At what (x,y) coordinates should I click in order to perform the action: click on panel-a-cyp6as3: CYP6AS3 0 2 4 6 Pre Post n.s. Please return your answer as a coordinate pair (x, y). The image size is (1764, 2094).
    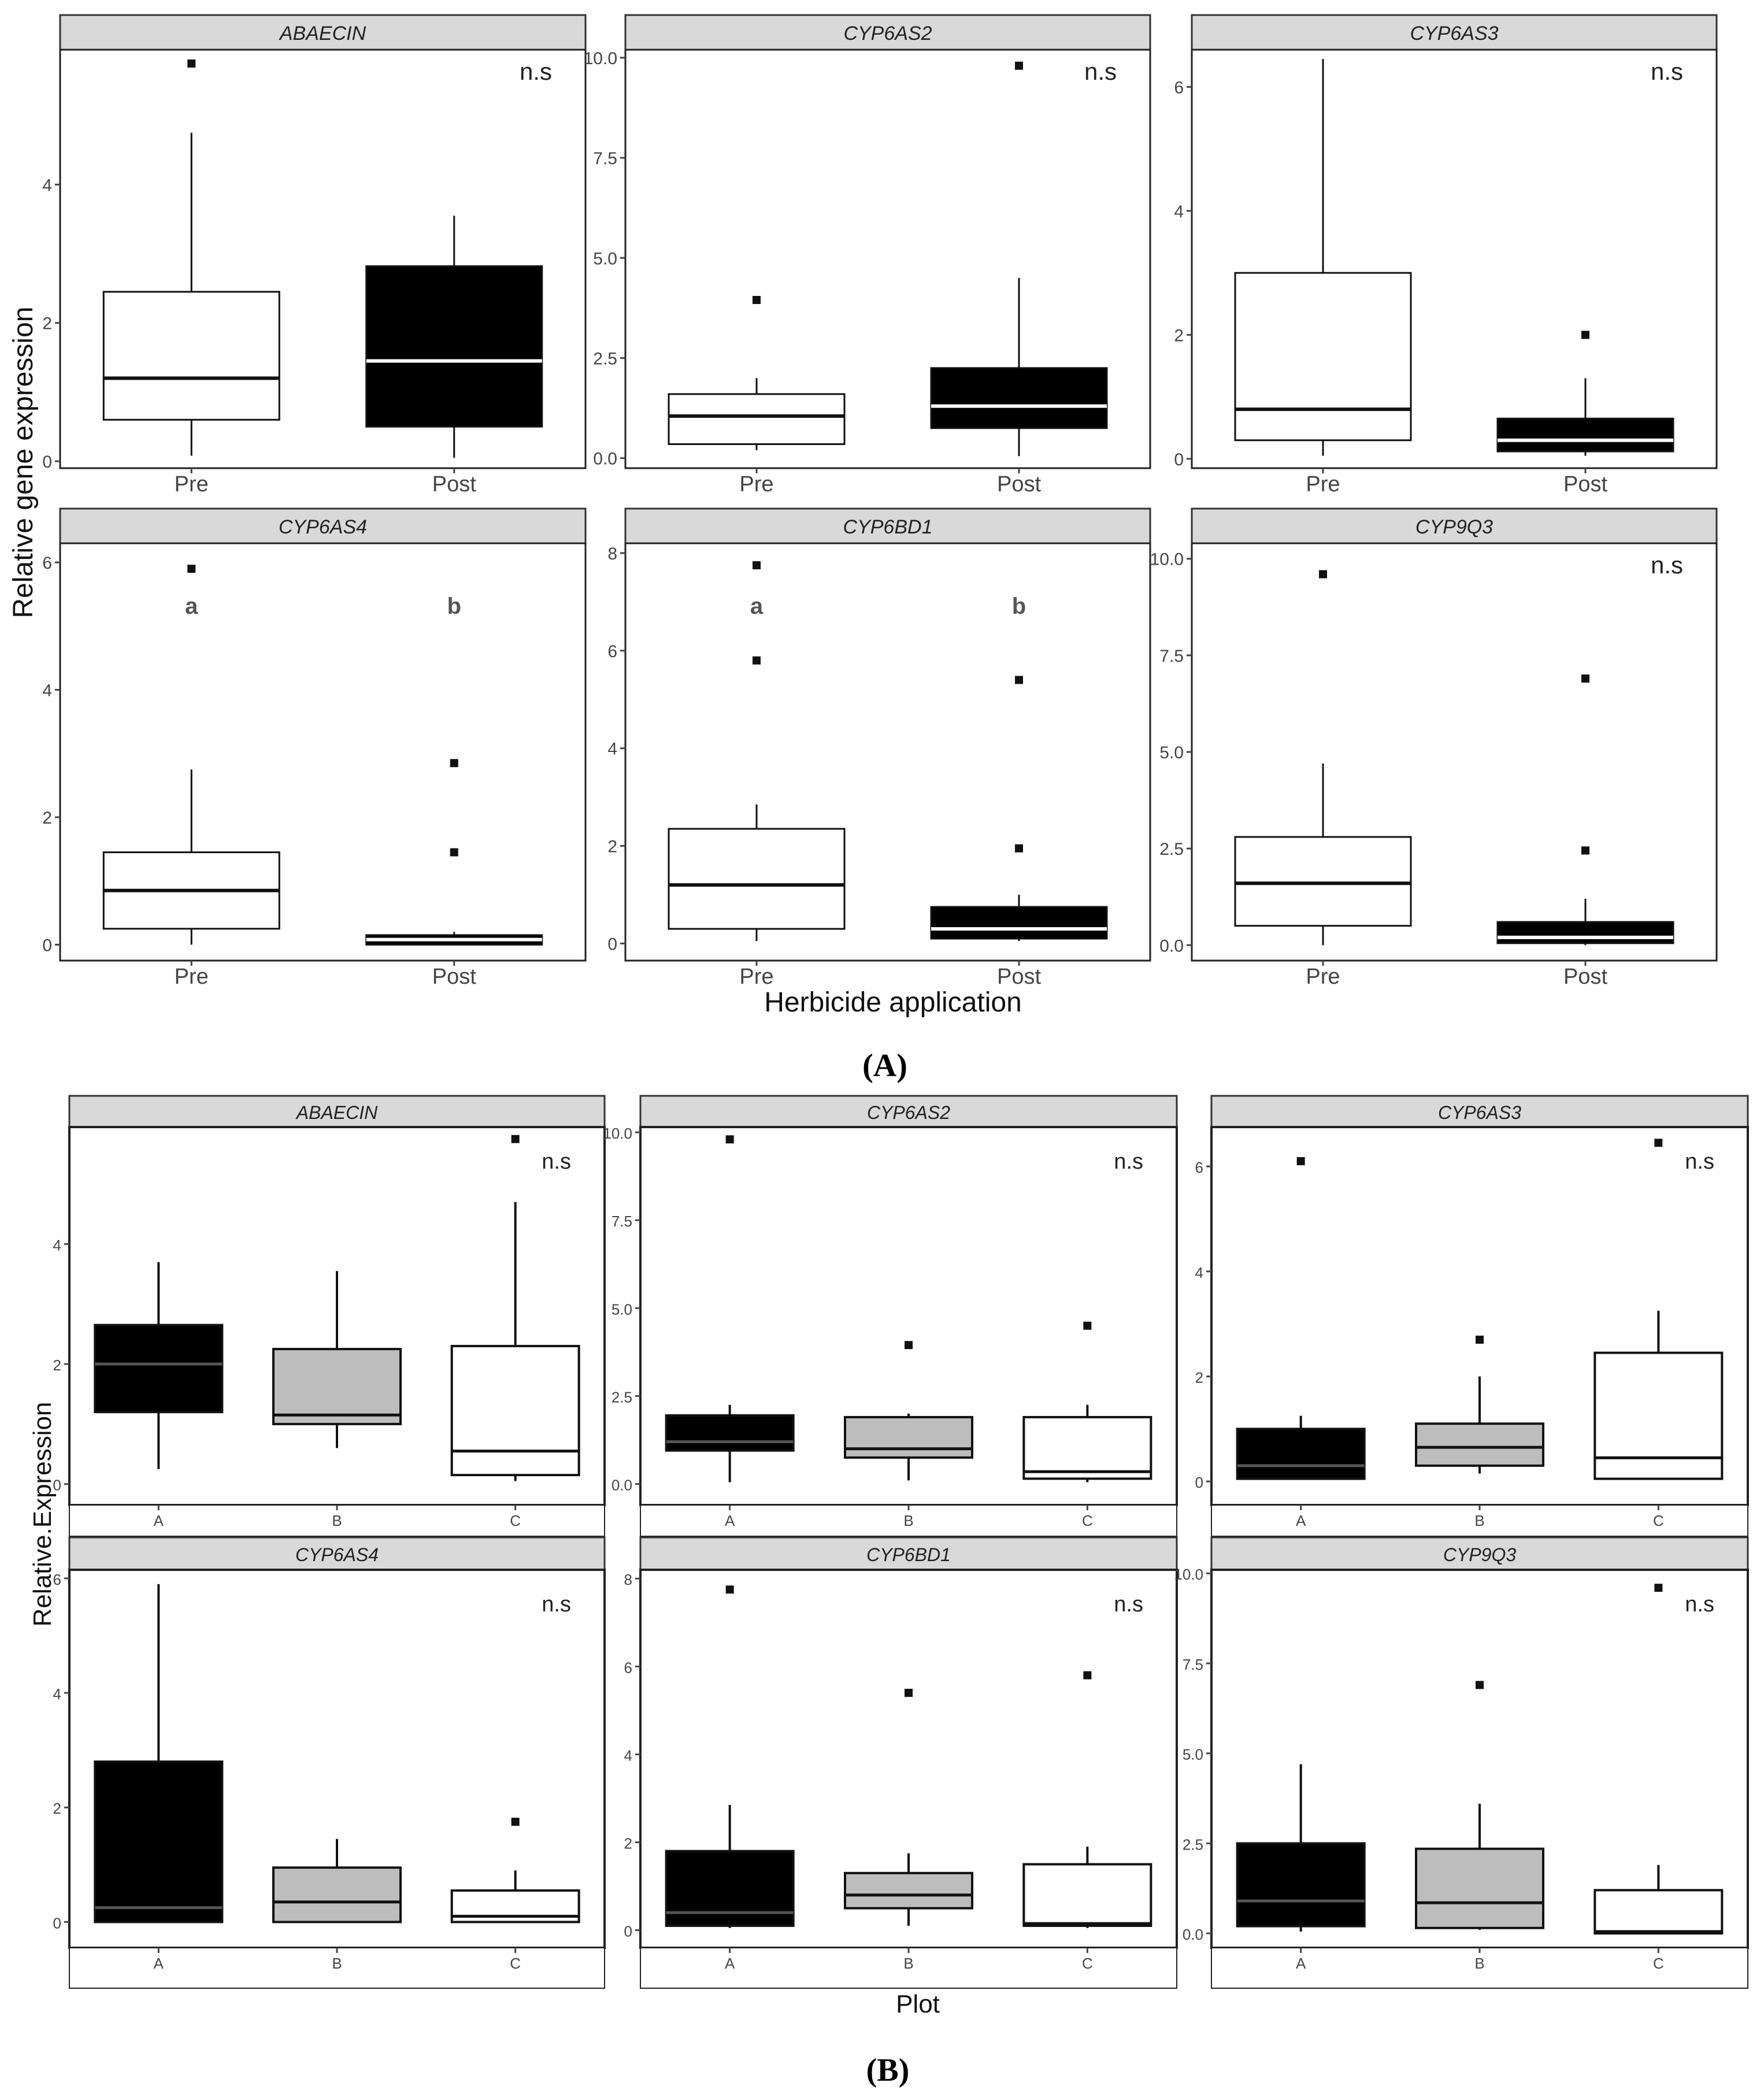
    Looking at the image, I should click on (1446, 255).